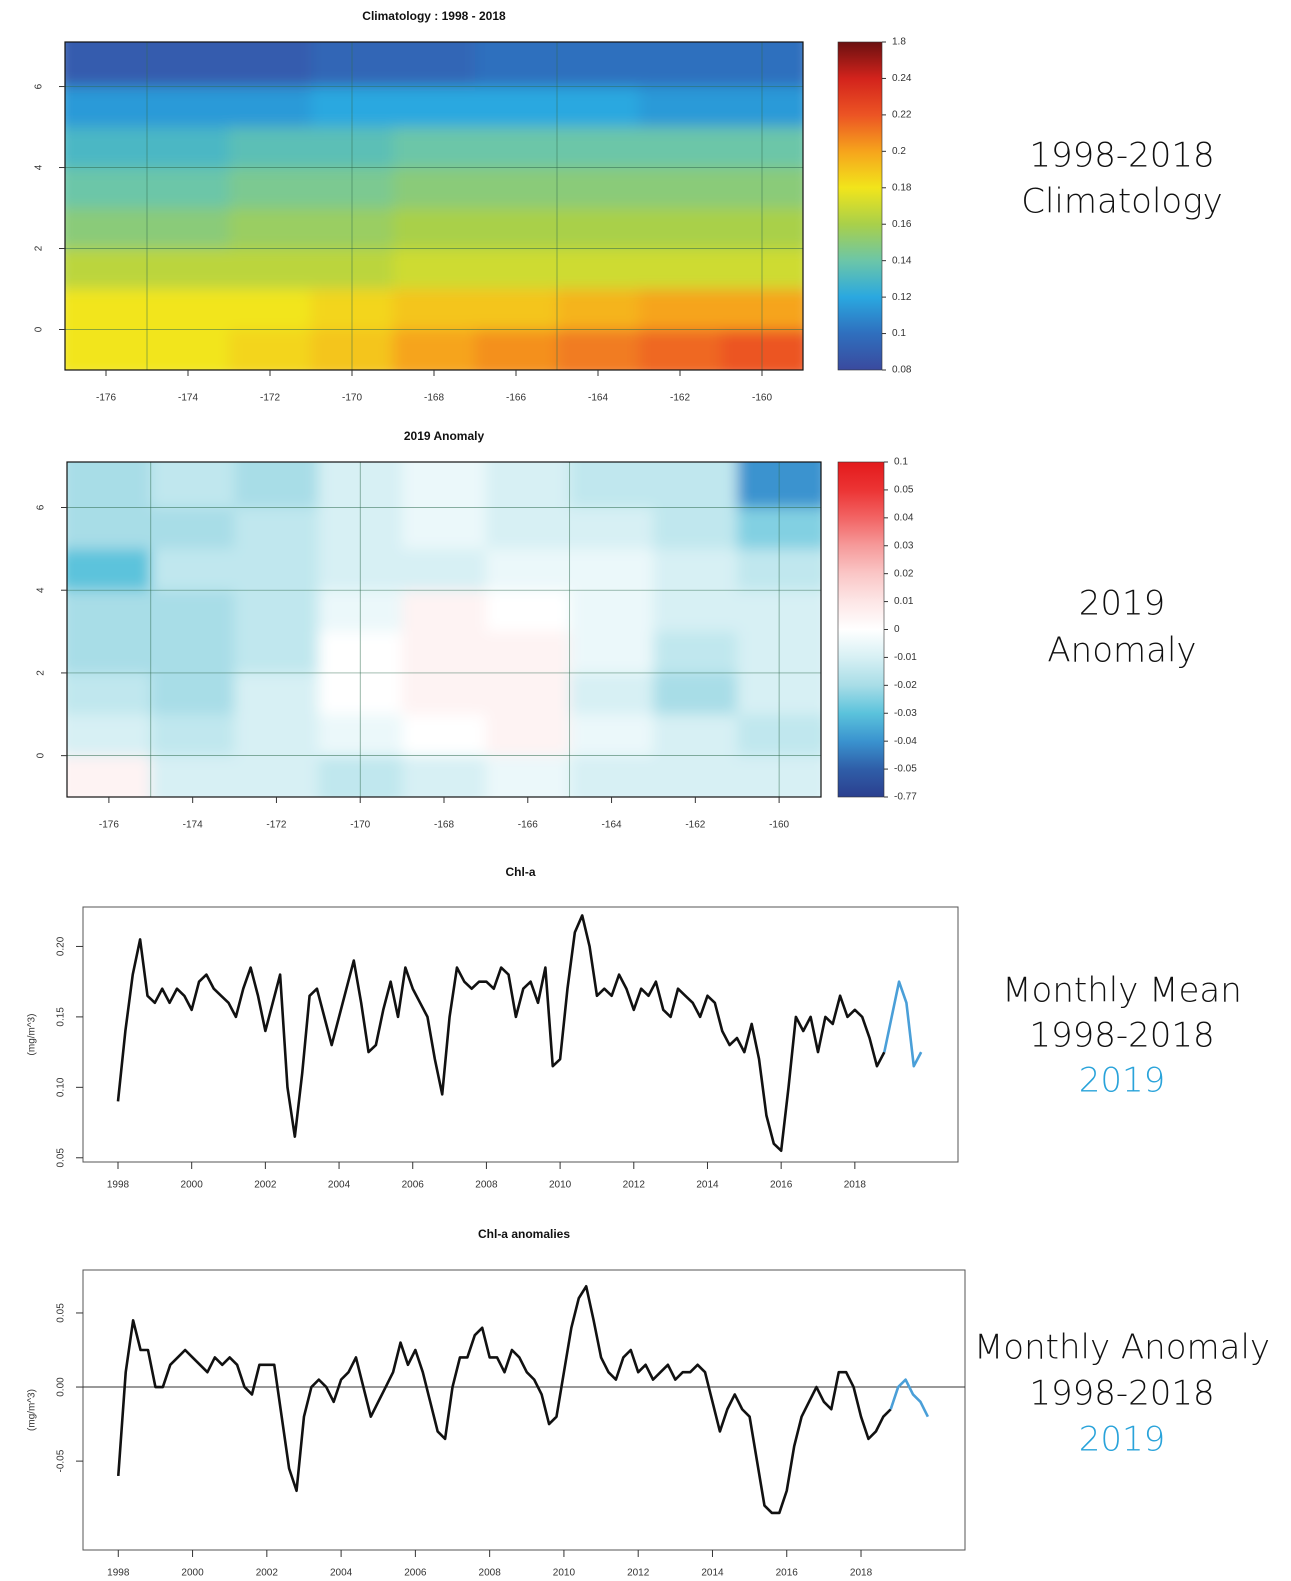  I want to click on chart-title: Chl-a anomalies, so click(524, 1234).